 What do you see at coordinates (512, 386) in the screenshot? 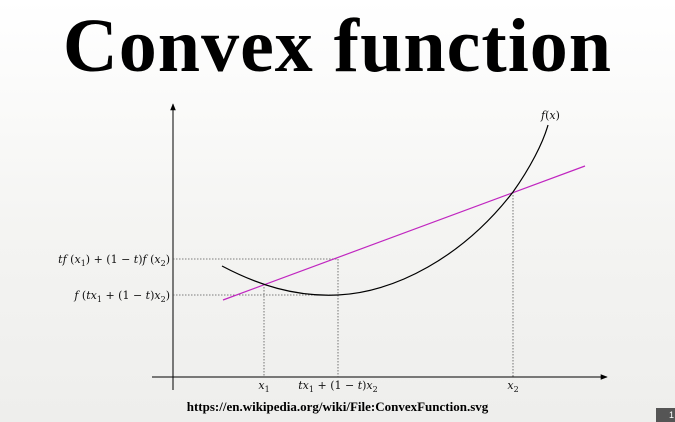
I see `x2-tick-label: x2` at bounding box center [512, 386].